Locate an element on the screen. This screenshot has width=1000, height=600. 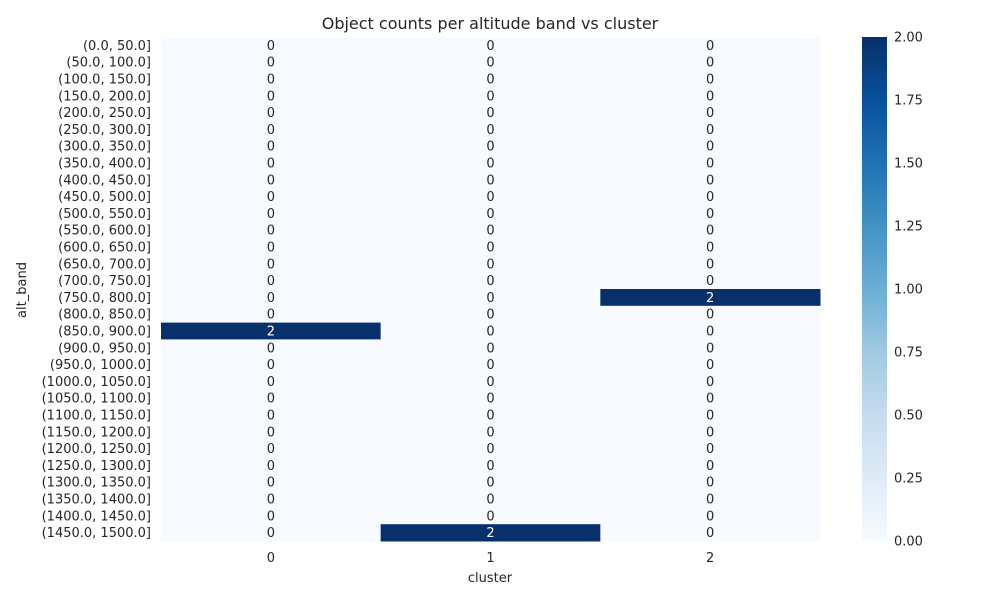
colorbar-tick-label: 0.75 is located at coordinates (908, 353).